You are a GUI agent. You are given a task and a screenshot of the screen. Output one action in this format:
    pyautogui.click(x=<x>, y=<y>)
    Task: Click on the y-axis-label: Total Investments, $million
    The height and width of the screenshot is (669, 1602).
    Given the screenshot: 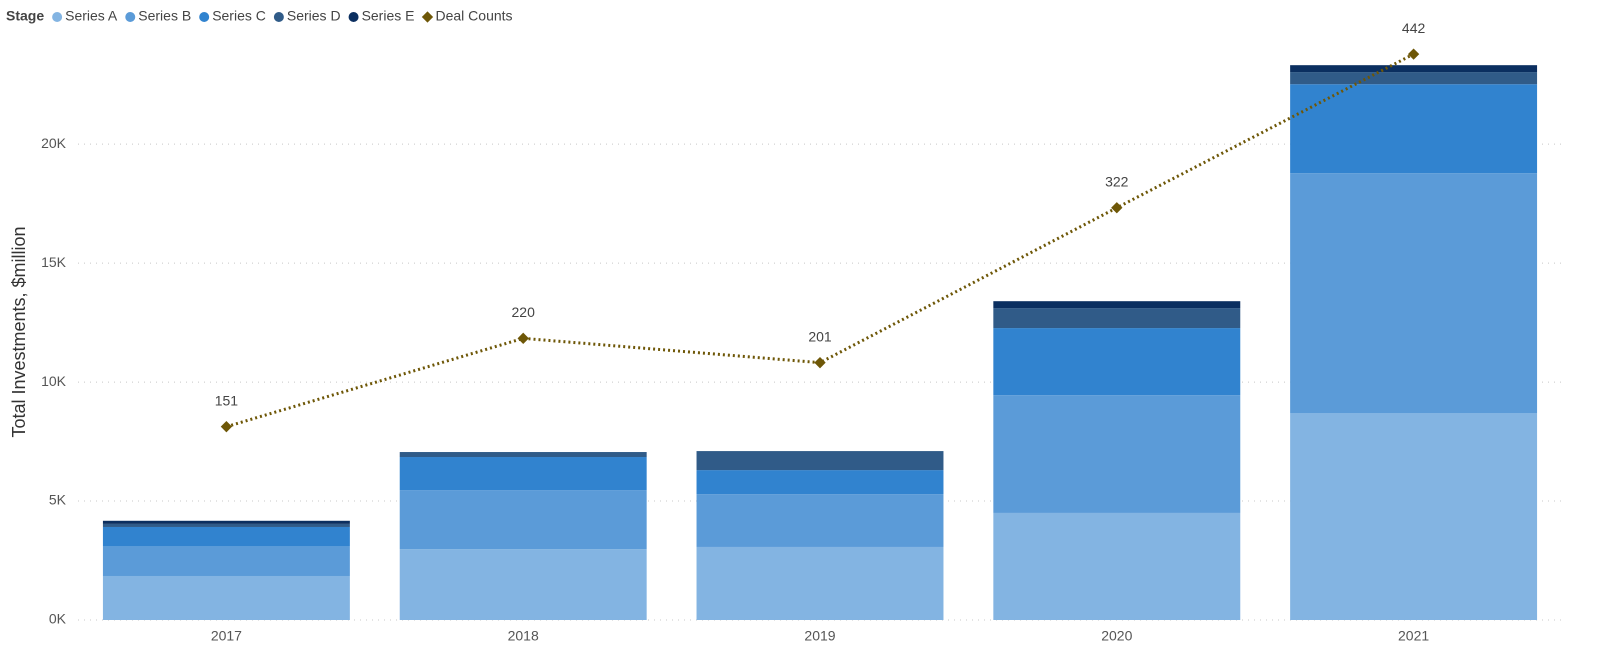 What is the action you would take?
    pyautogui.click(x=19, y=331)
    